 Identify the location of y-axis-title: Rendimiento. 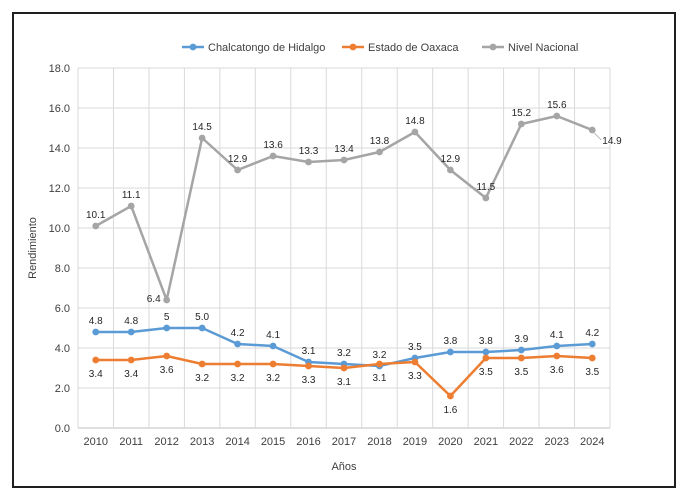
(33, 248).